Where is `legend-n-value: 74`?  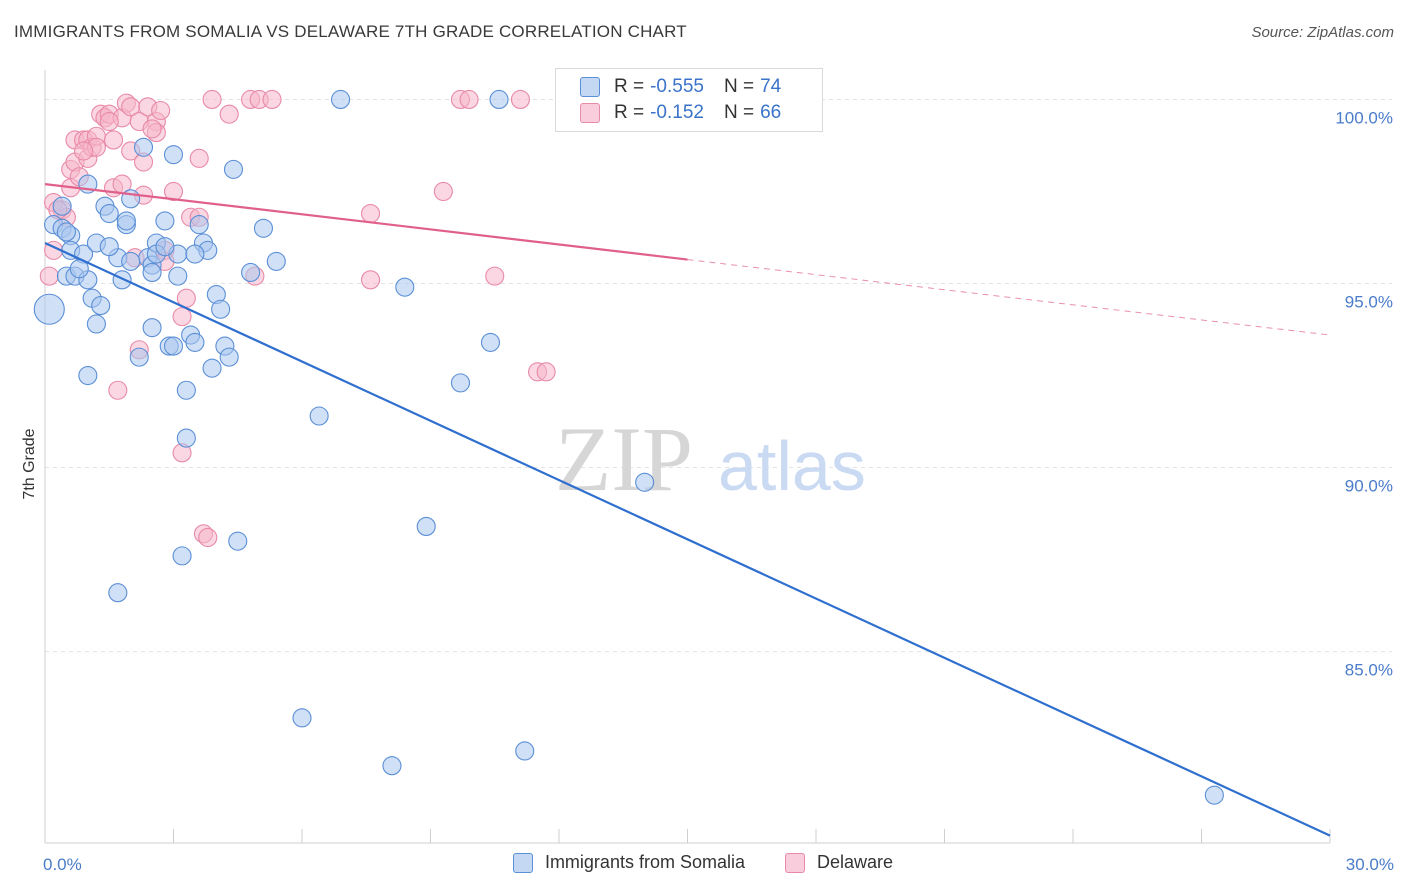 legend-n-value: 74 is located at coordinates (771, 86).